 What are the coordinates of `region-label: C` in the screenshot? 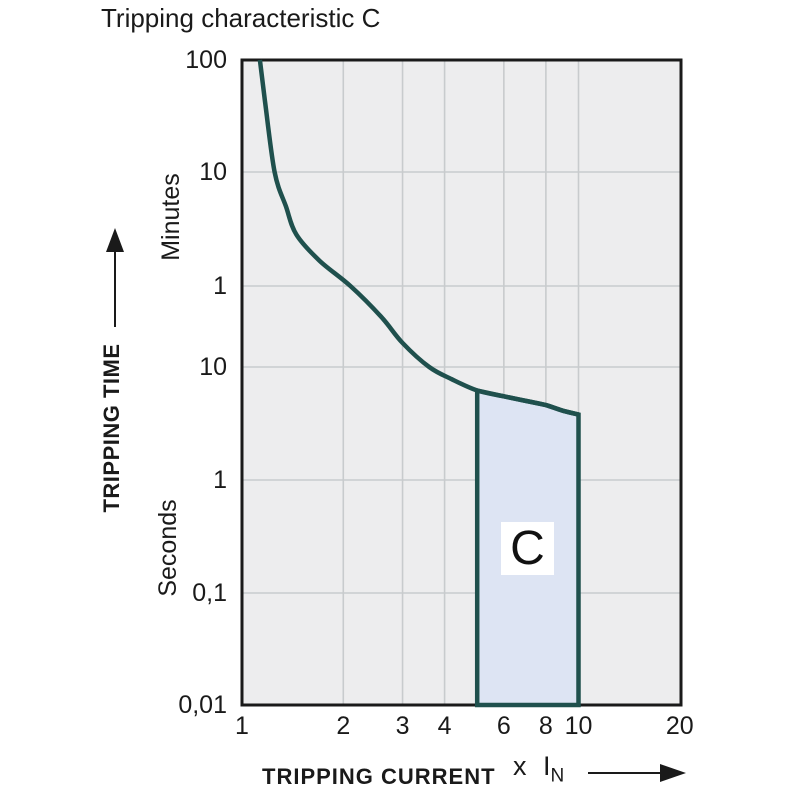 It's located at (527, 548).